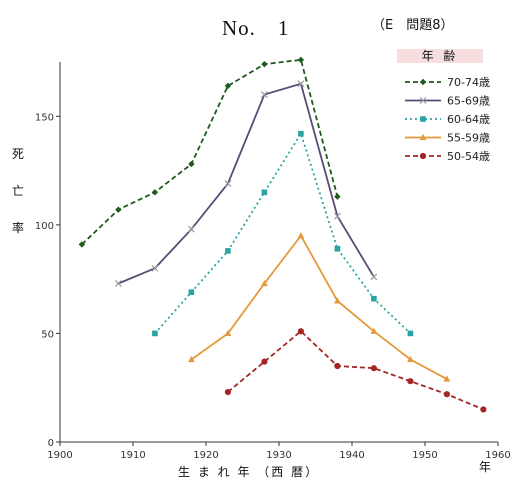 This screenshot has width=521, height=487. I want to click on x-tick-label: 1900, so click(59, 455).